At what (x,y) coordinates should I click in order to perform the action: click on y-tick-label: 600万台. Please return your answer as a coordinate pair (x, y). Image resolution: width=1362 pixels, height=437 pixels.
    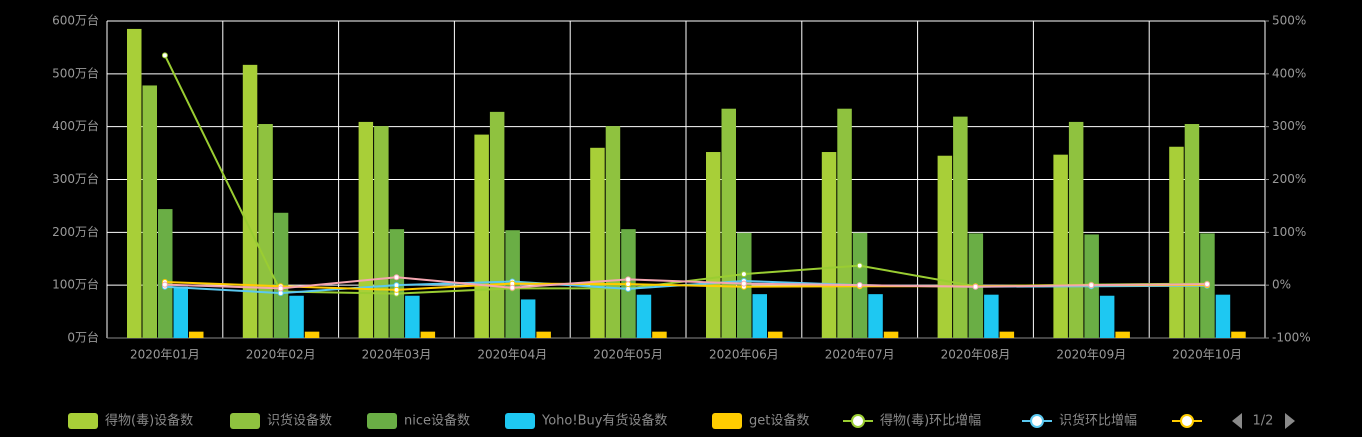
    Looking at the image, I should click on (75, 20).